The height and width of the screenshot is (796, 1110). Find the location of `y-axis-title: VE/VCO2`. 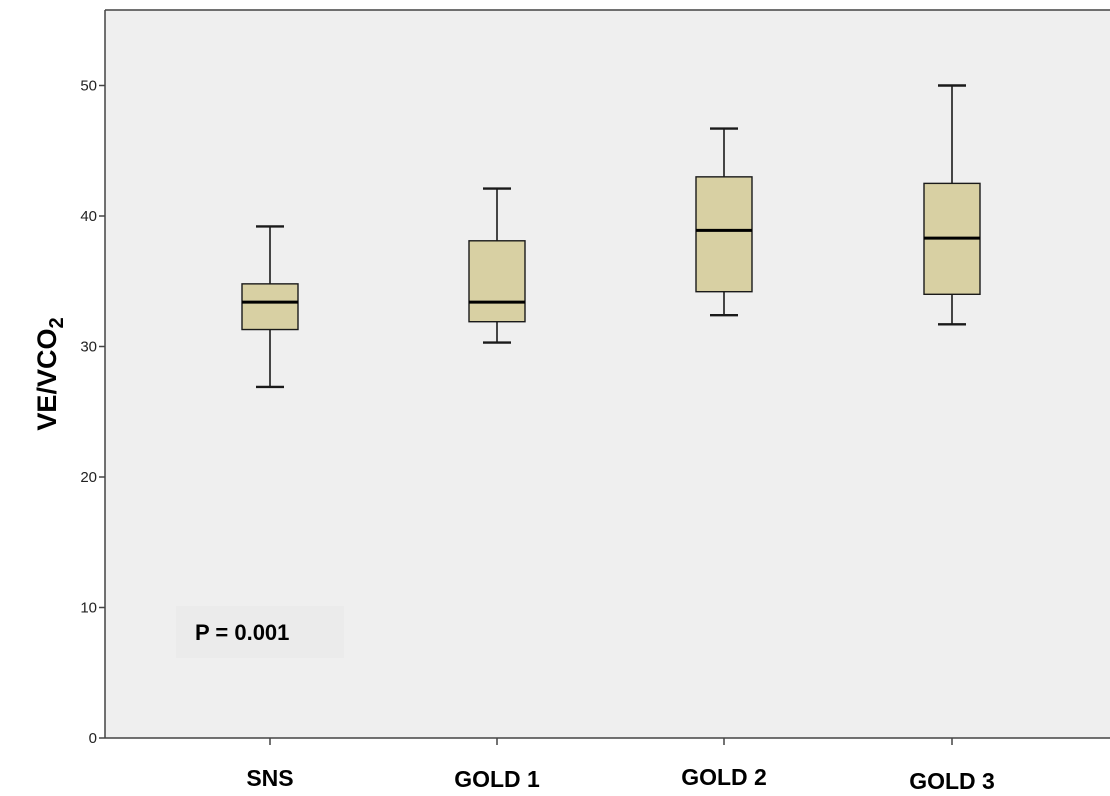

y-axis-title: VE/VCO2 is located at coordinates (50, 373).